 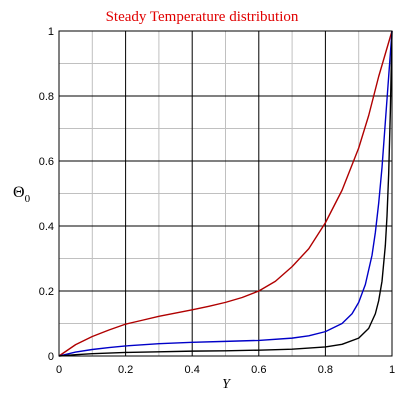 What do you see at coordinates (51, 32) in the screenshot?
I see `y-tick-label: 1` at bounding box center [51, 32].